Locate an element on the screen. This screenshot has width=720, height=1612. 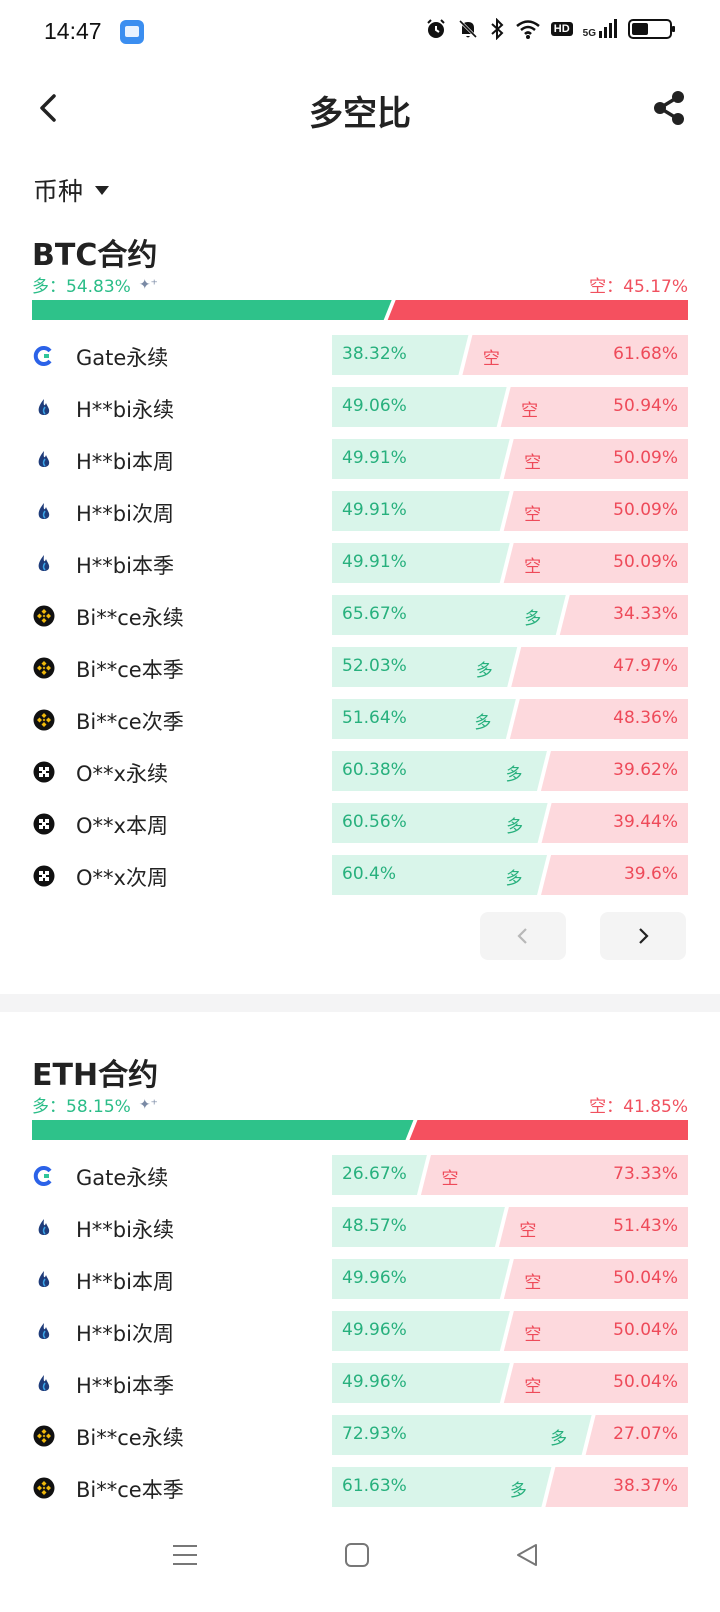
alarm-icon is located at coordinates (436, 28).